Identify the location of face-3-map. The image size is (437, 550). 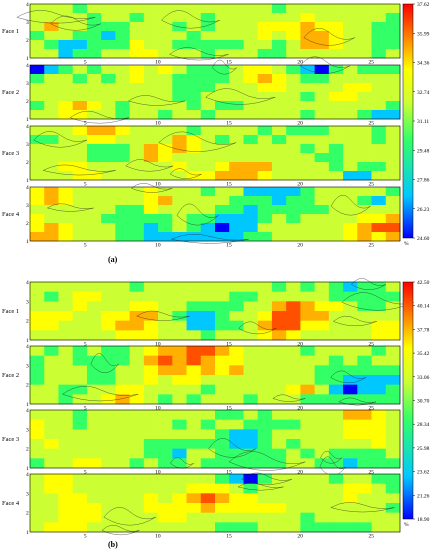
(215, 153).